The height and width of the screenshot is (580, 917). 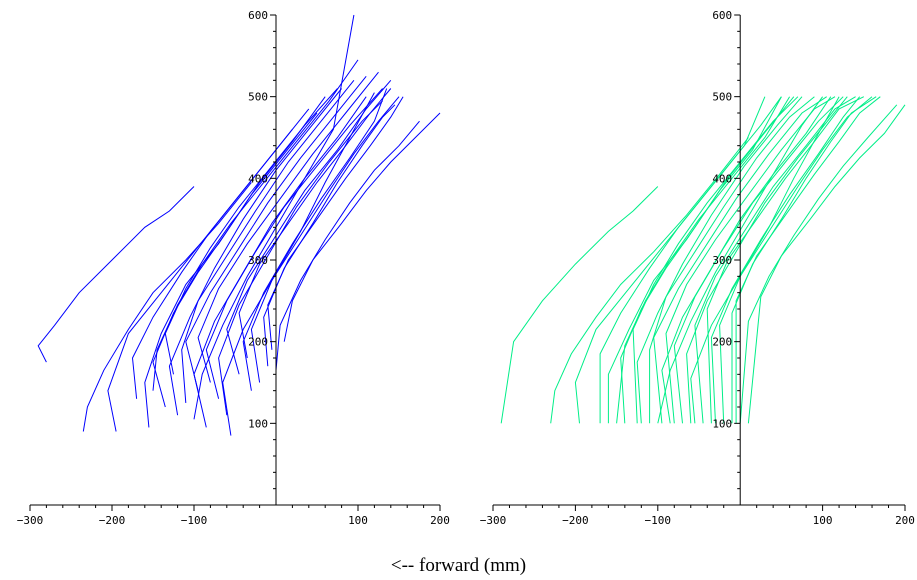 What do you see at coordinates (458, 565) in the screenshot?
I see `x-axis-caption: <-- forward (mm)` at bounding box center [458, 565].